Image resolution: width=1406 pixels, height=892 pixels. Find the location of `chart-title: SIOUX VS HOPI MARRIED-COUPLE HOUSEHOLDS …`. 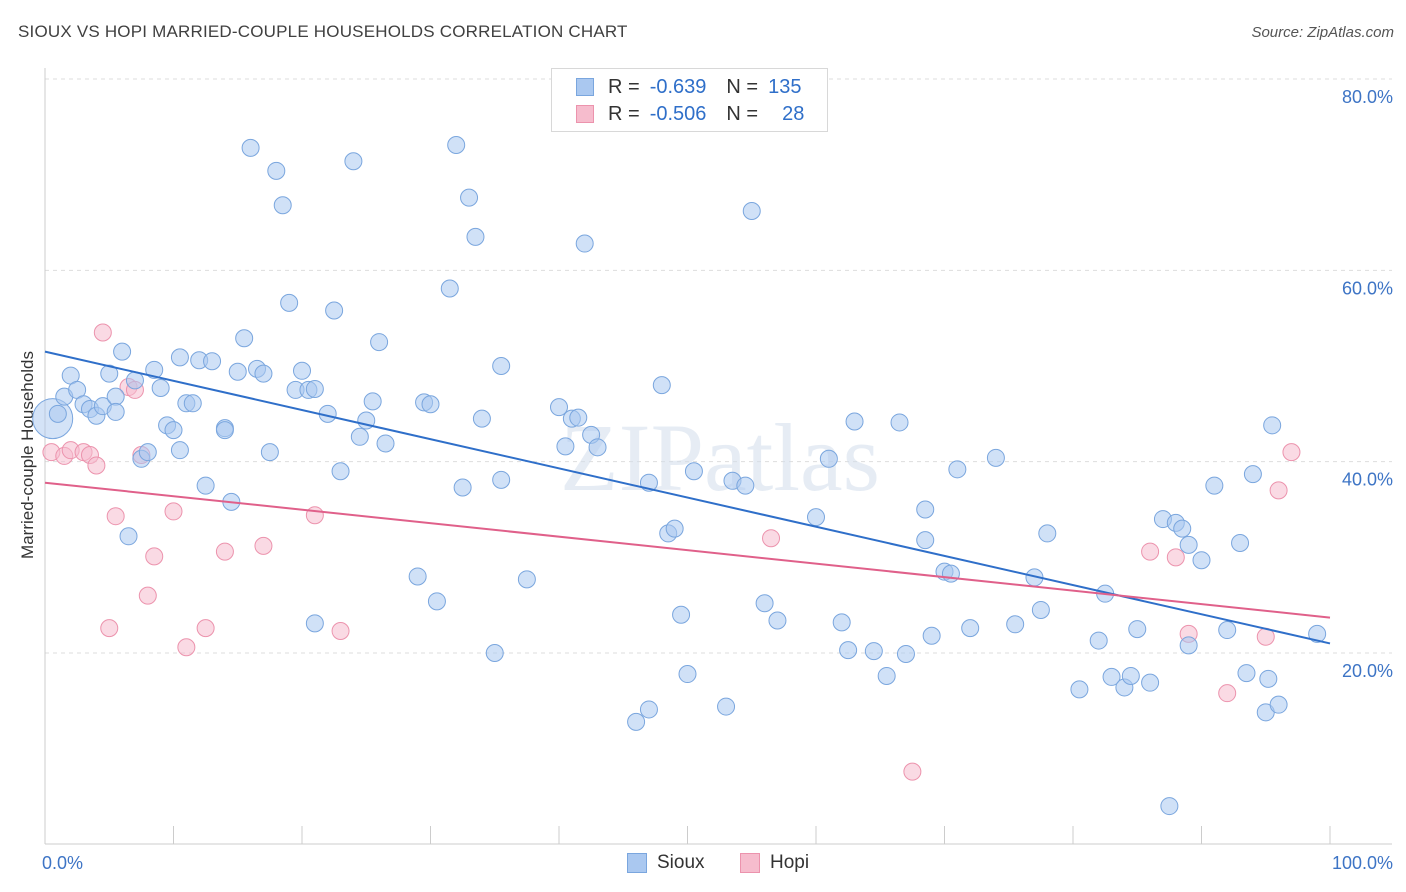

chart-title: SIOUX VS HOPI MARRIED-COUPLE HOUSEHOLDS … is located at coordinates (323, 31).